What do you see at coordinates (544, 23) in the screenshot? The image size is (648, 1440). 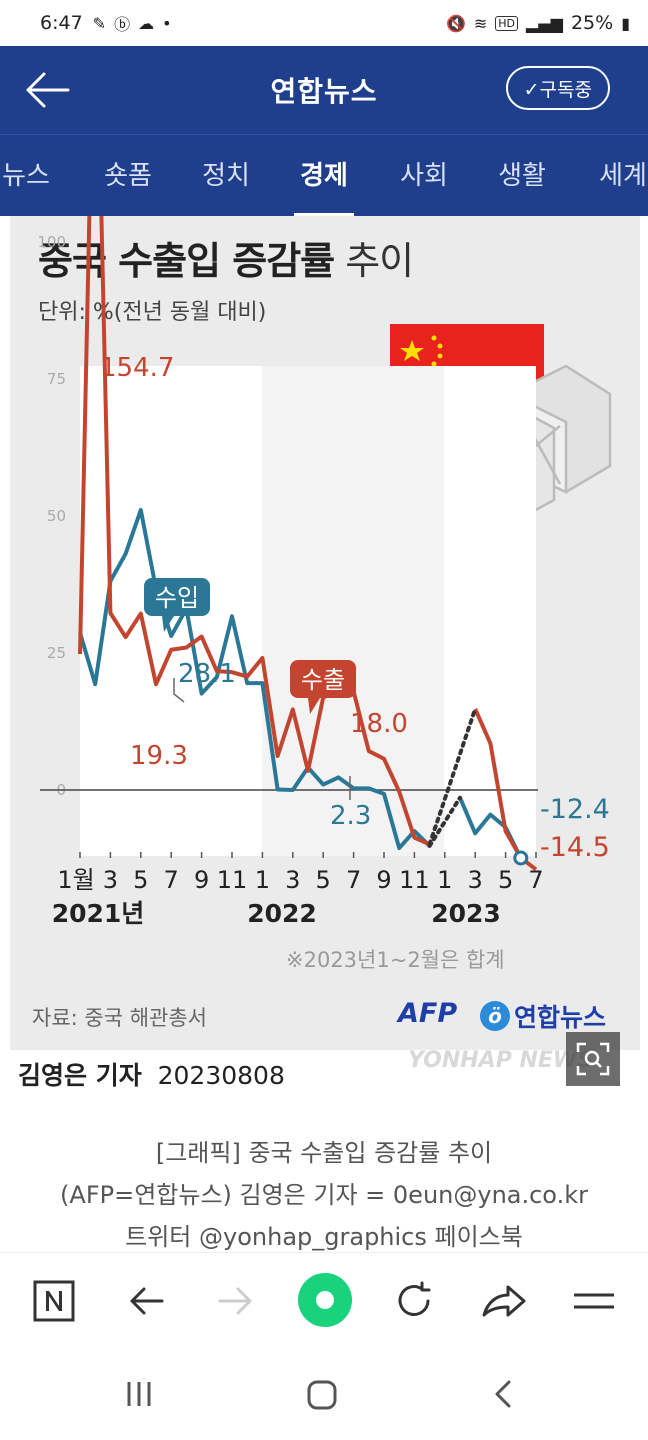 I see `signal-icon: ▂▄▆` at bounding box center [544, 23].